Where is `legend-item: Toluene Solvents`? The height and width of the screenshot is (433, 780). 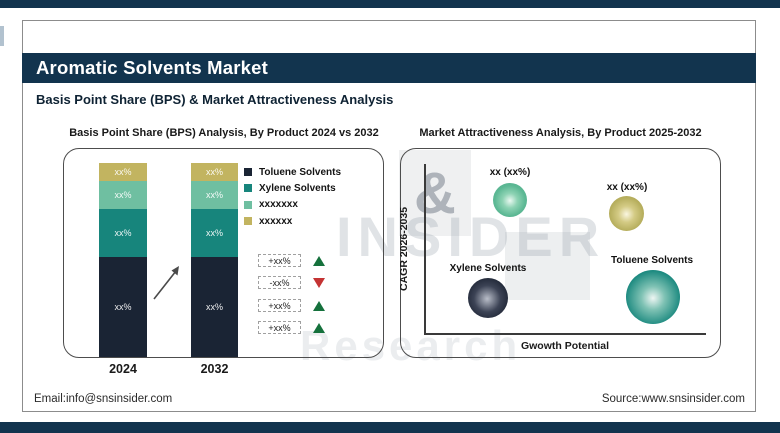
legend-item: Toluene Solvents is located at coordinates (292, 172).